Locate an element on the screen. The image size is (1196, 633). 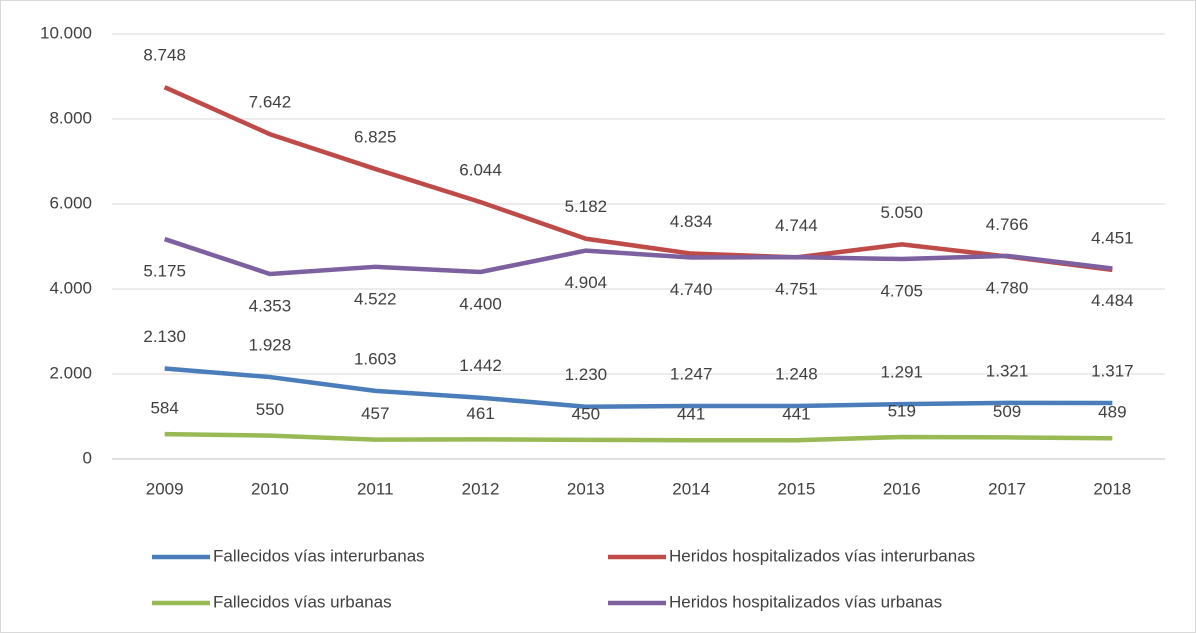
data-label: 4.522 is located at coordinates (375, 298).